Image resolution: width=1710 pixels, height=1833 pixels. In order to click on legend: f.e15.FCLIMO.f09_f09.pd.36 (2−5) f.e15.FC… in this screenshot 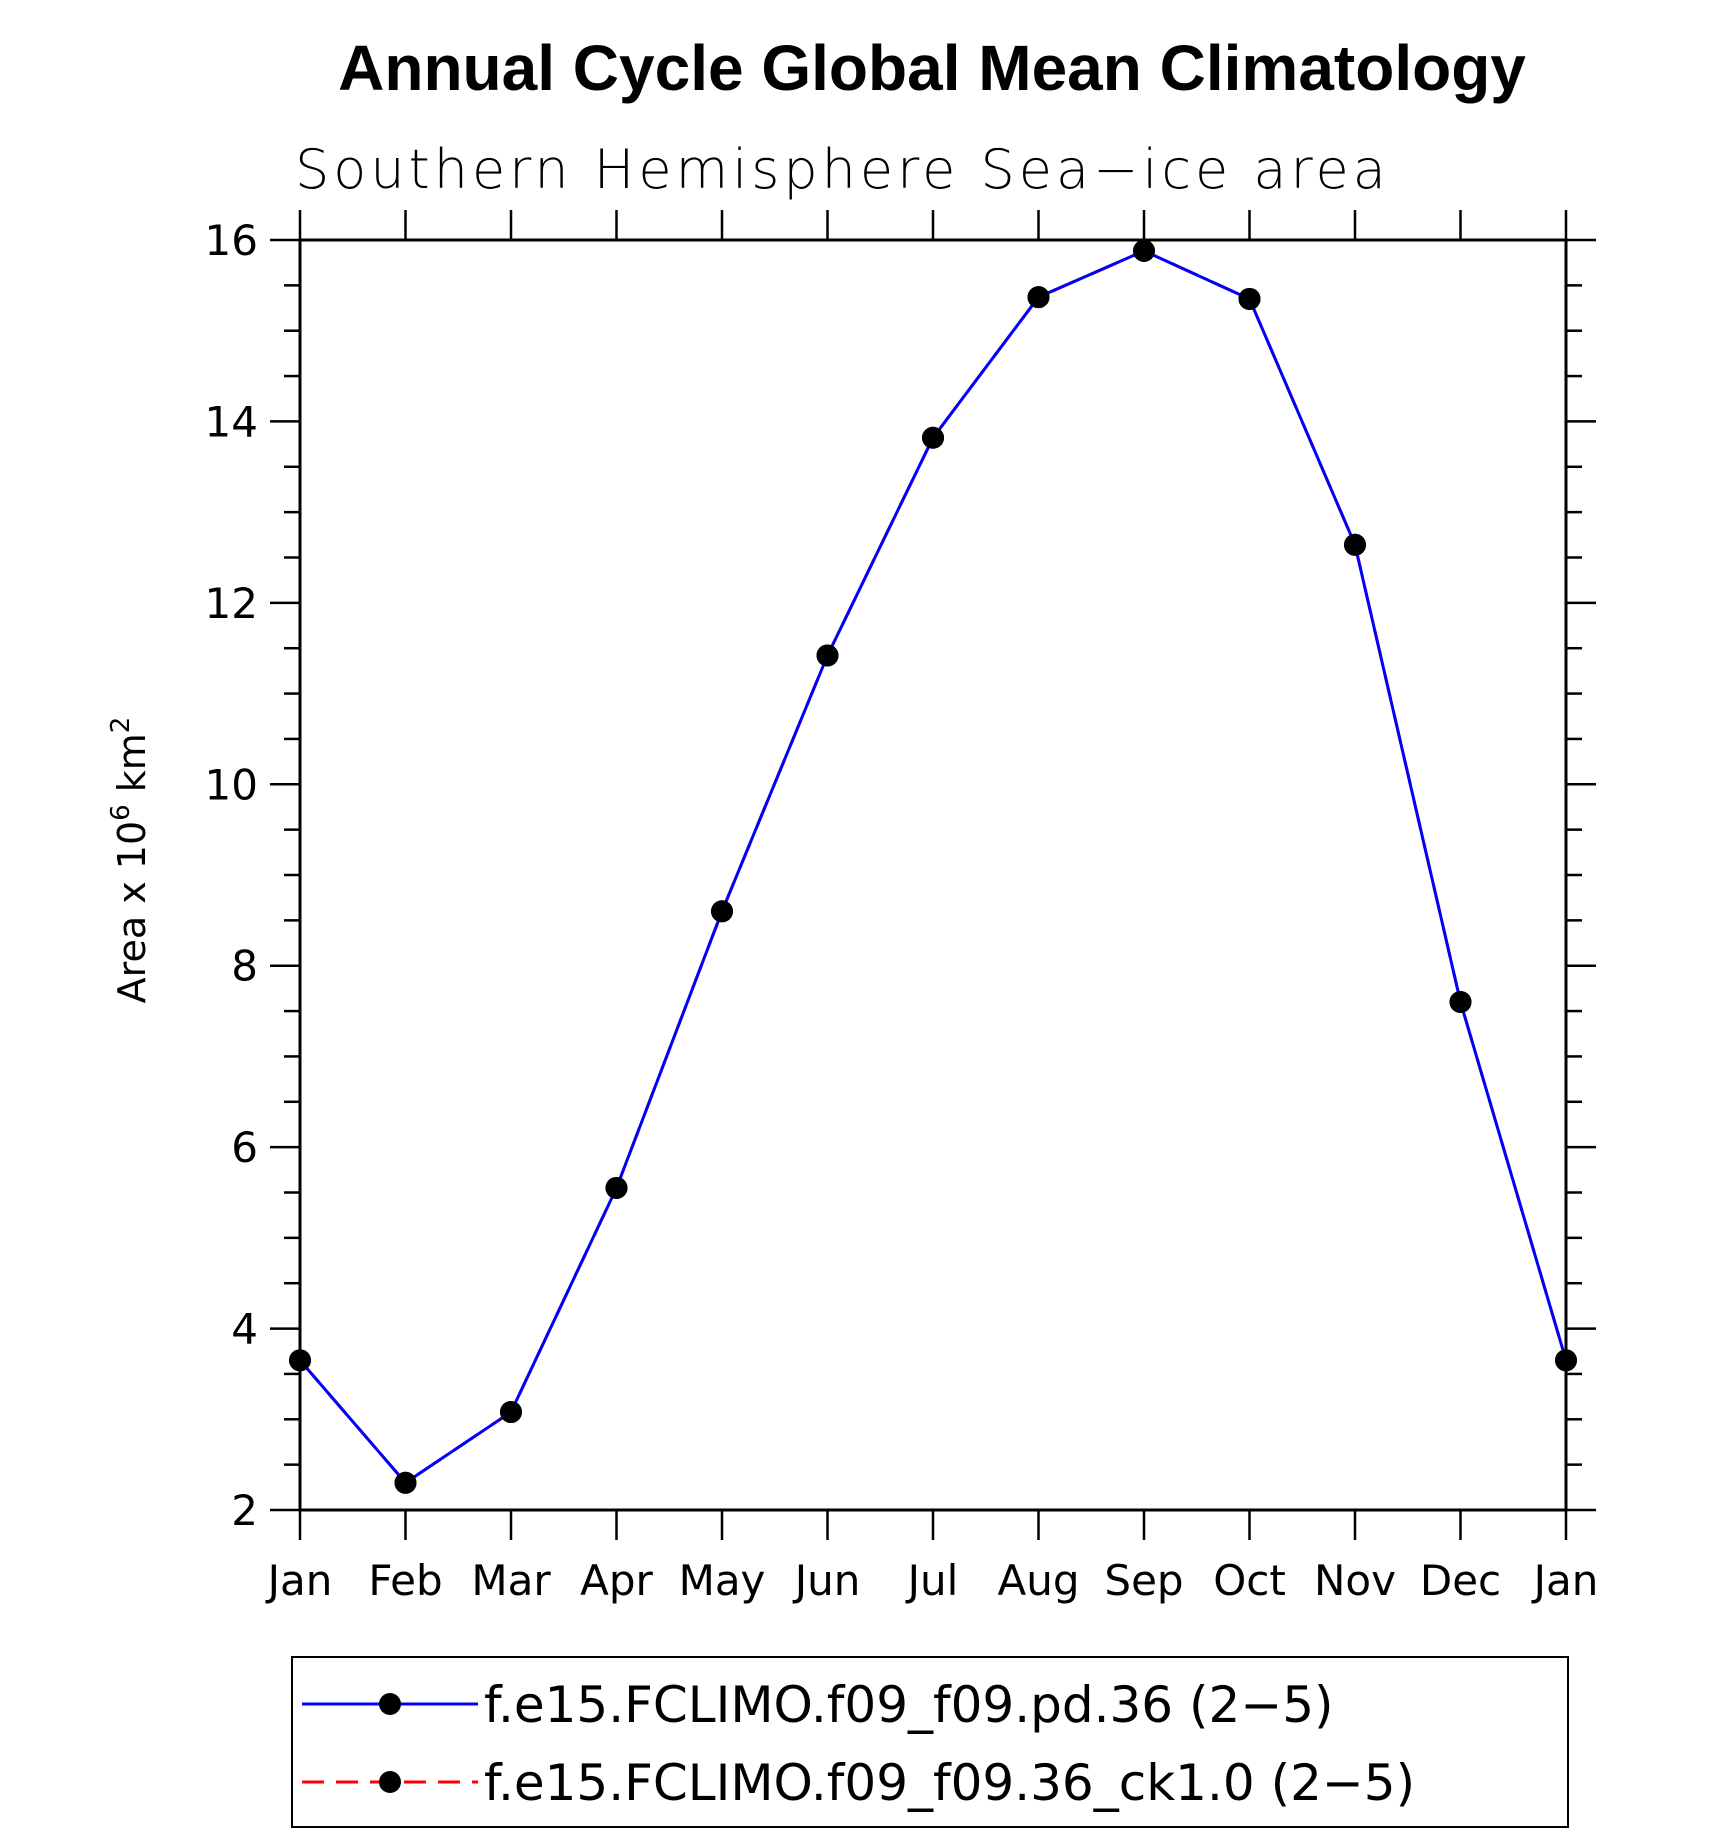, I will do `click(930, 1742)`.